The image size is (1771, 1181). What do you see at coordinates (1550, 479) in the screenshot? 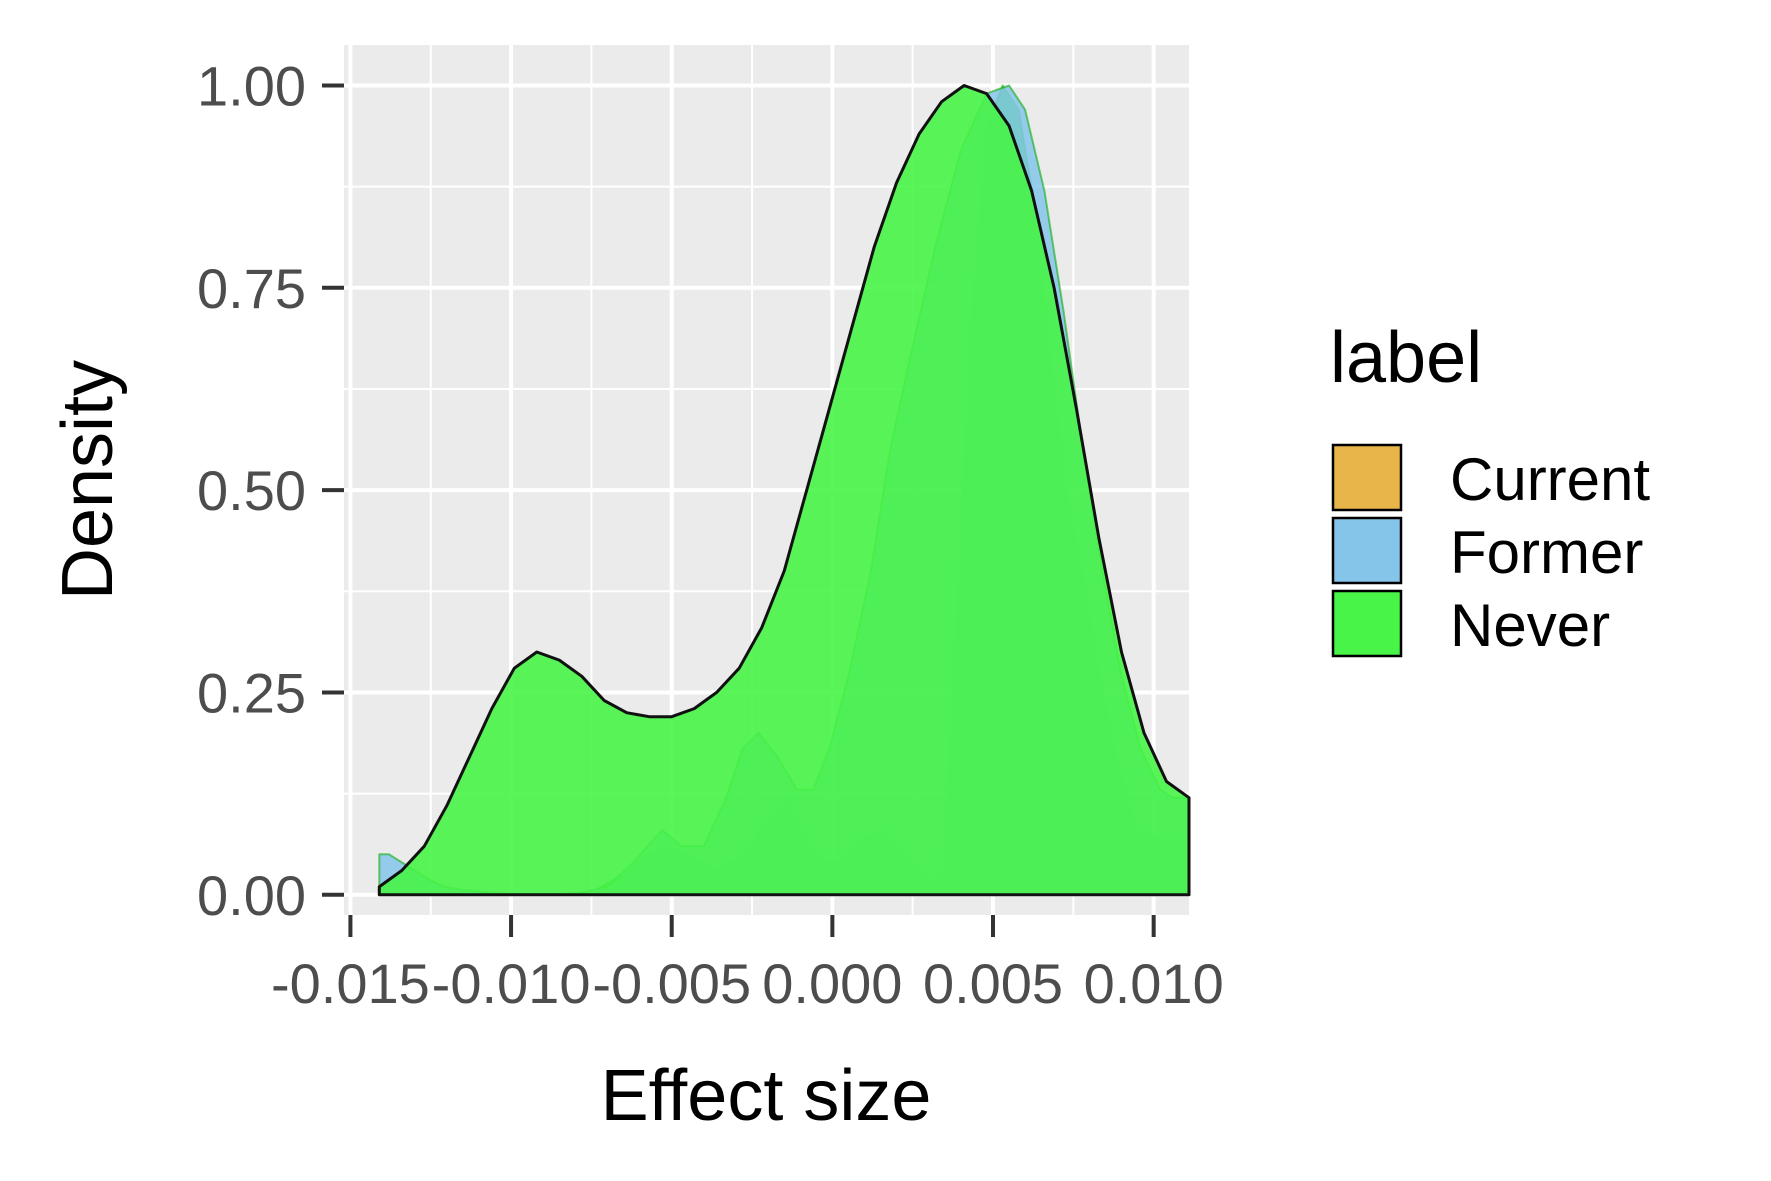
I see `legend-label-current: Current` at bounding box center [1550, 479].